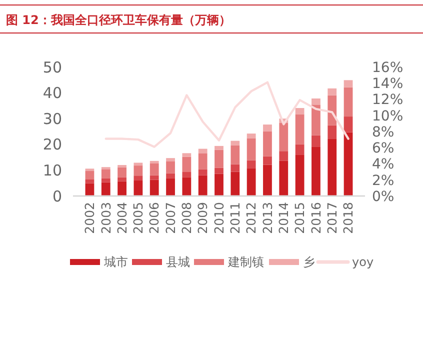 This screenshot has height=339, width=423. I want to click on x-tick-label: 2016, so click(316, 218).